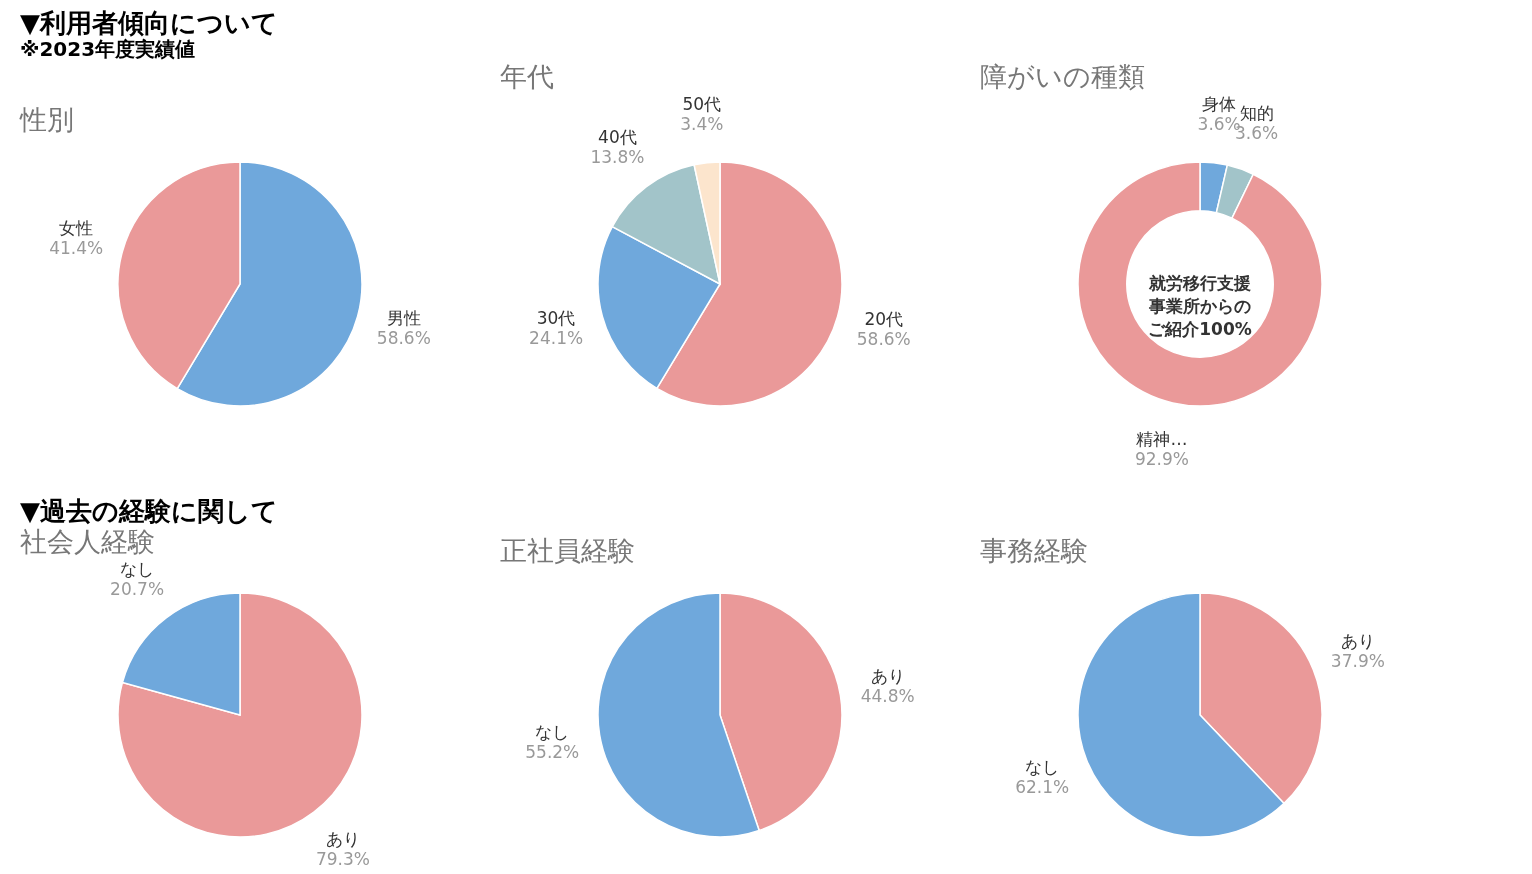 Image resolution: width=1532 pixels, height=874 pixels. What do you see at coordinates (1219, 104) in the screenshot?
I see `slice-label: 身体` at bounding box center [1219, 104].